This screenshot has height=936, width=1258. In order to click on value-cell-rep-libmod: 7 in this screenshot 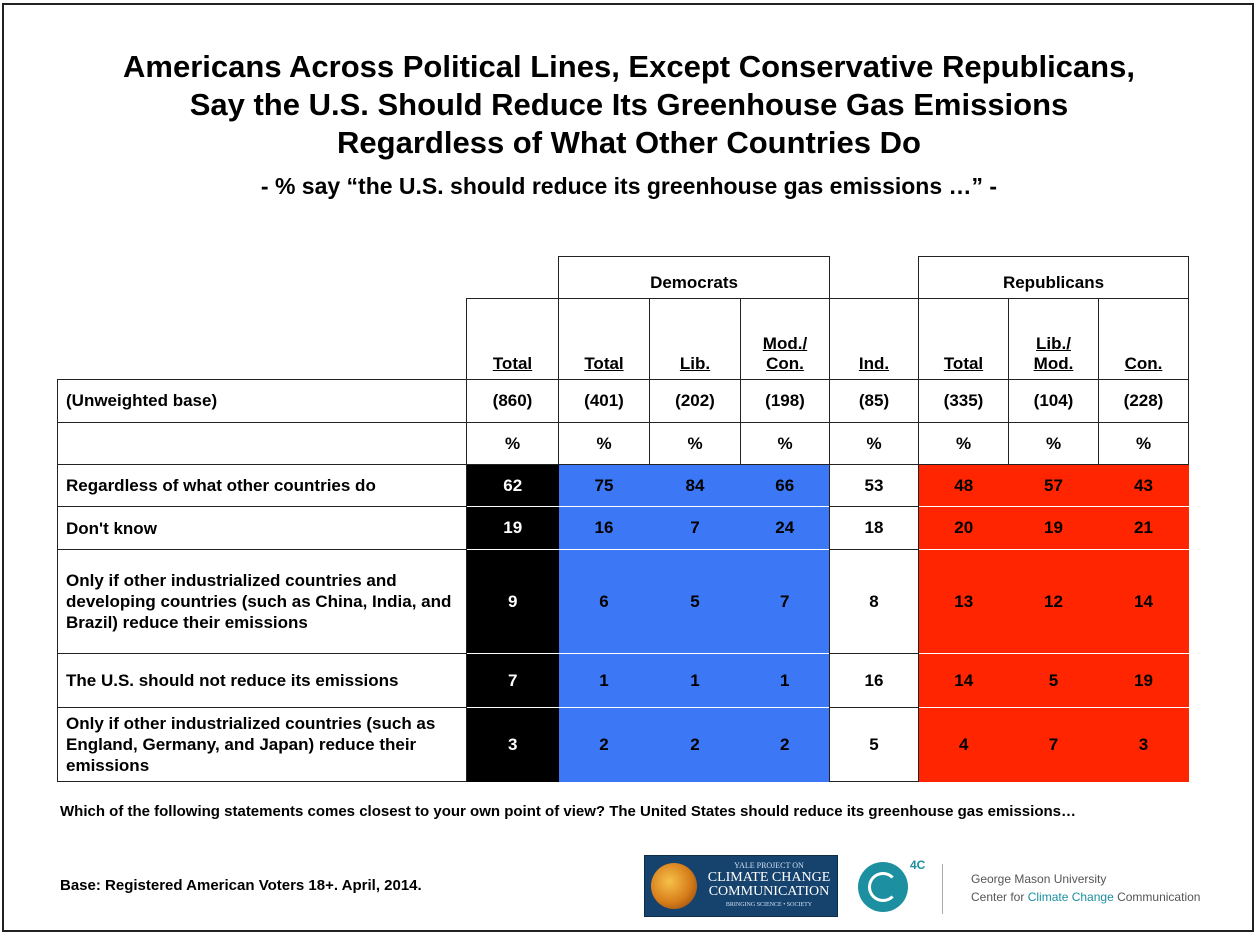, I will do `click(1053, 744)`.